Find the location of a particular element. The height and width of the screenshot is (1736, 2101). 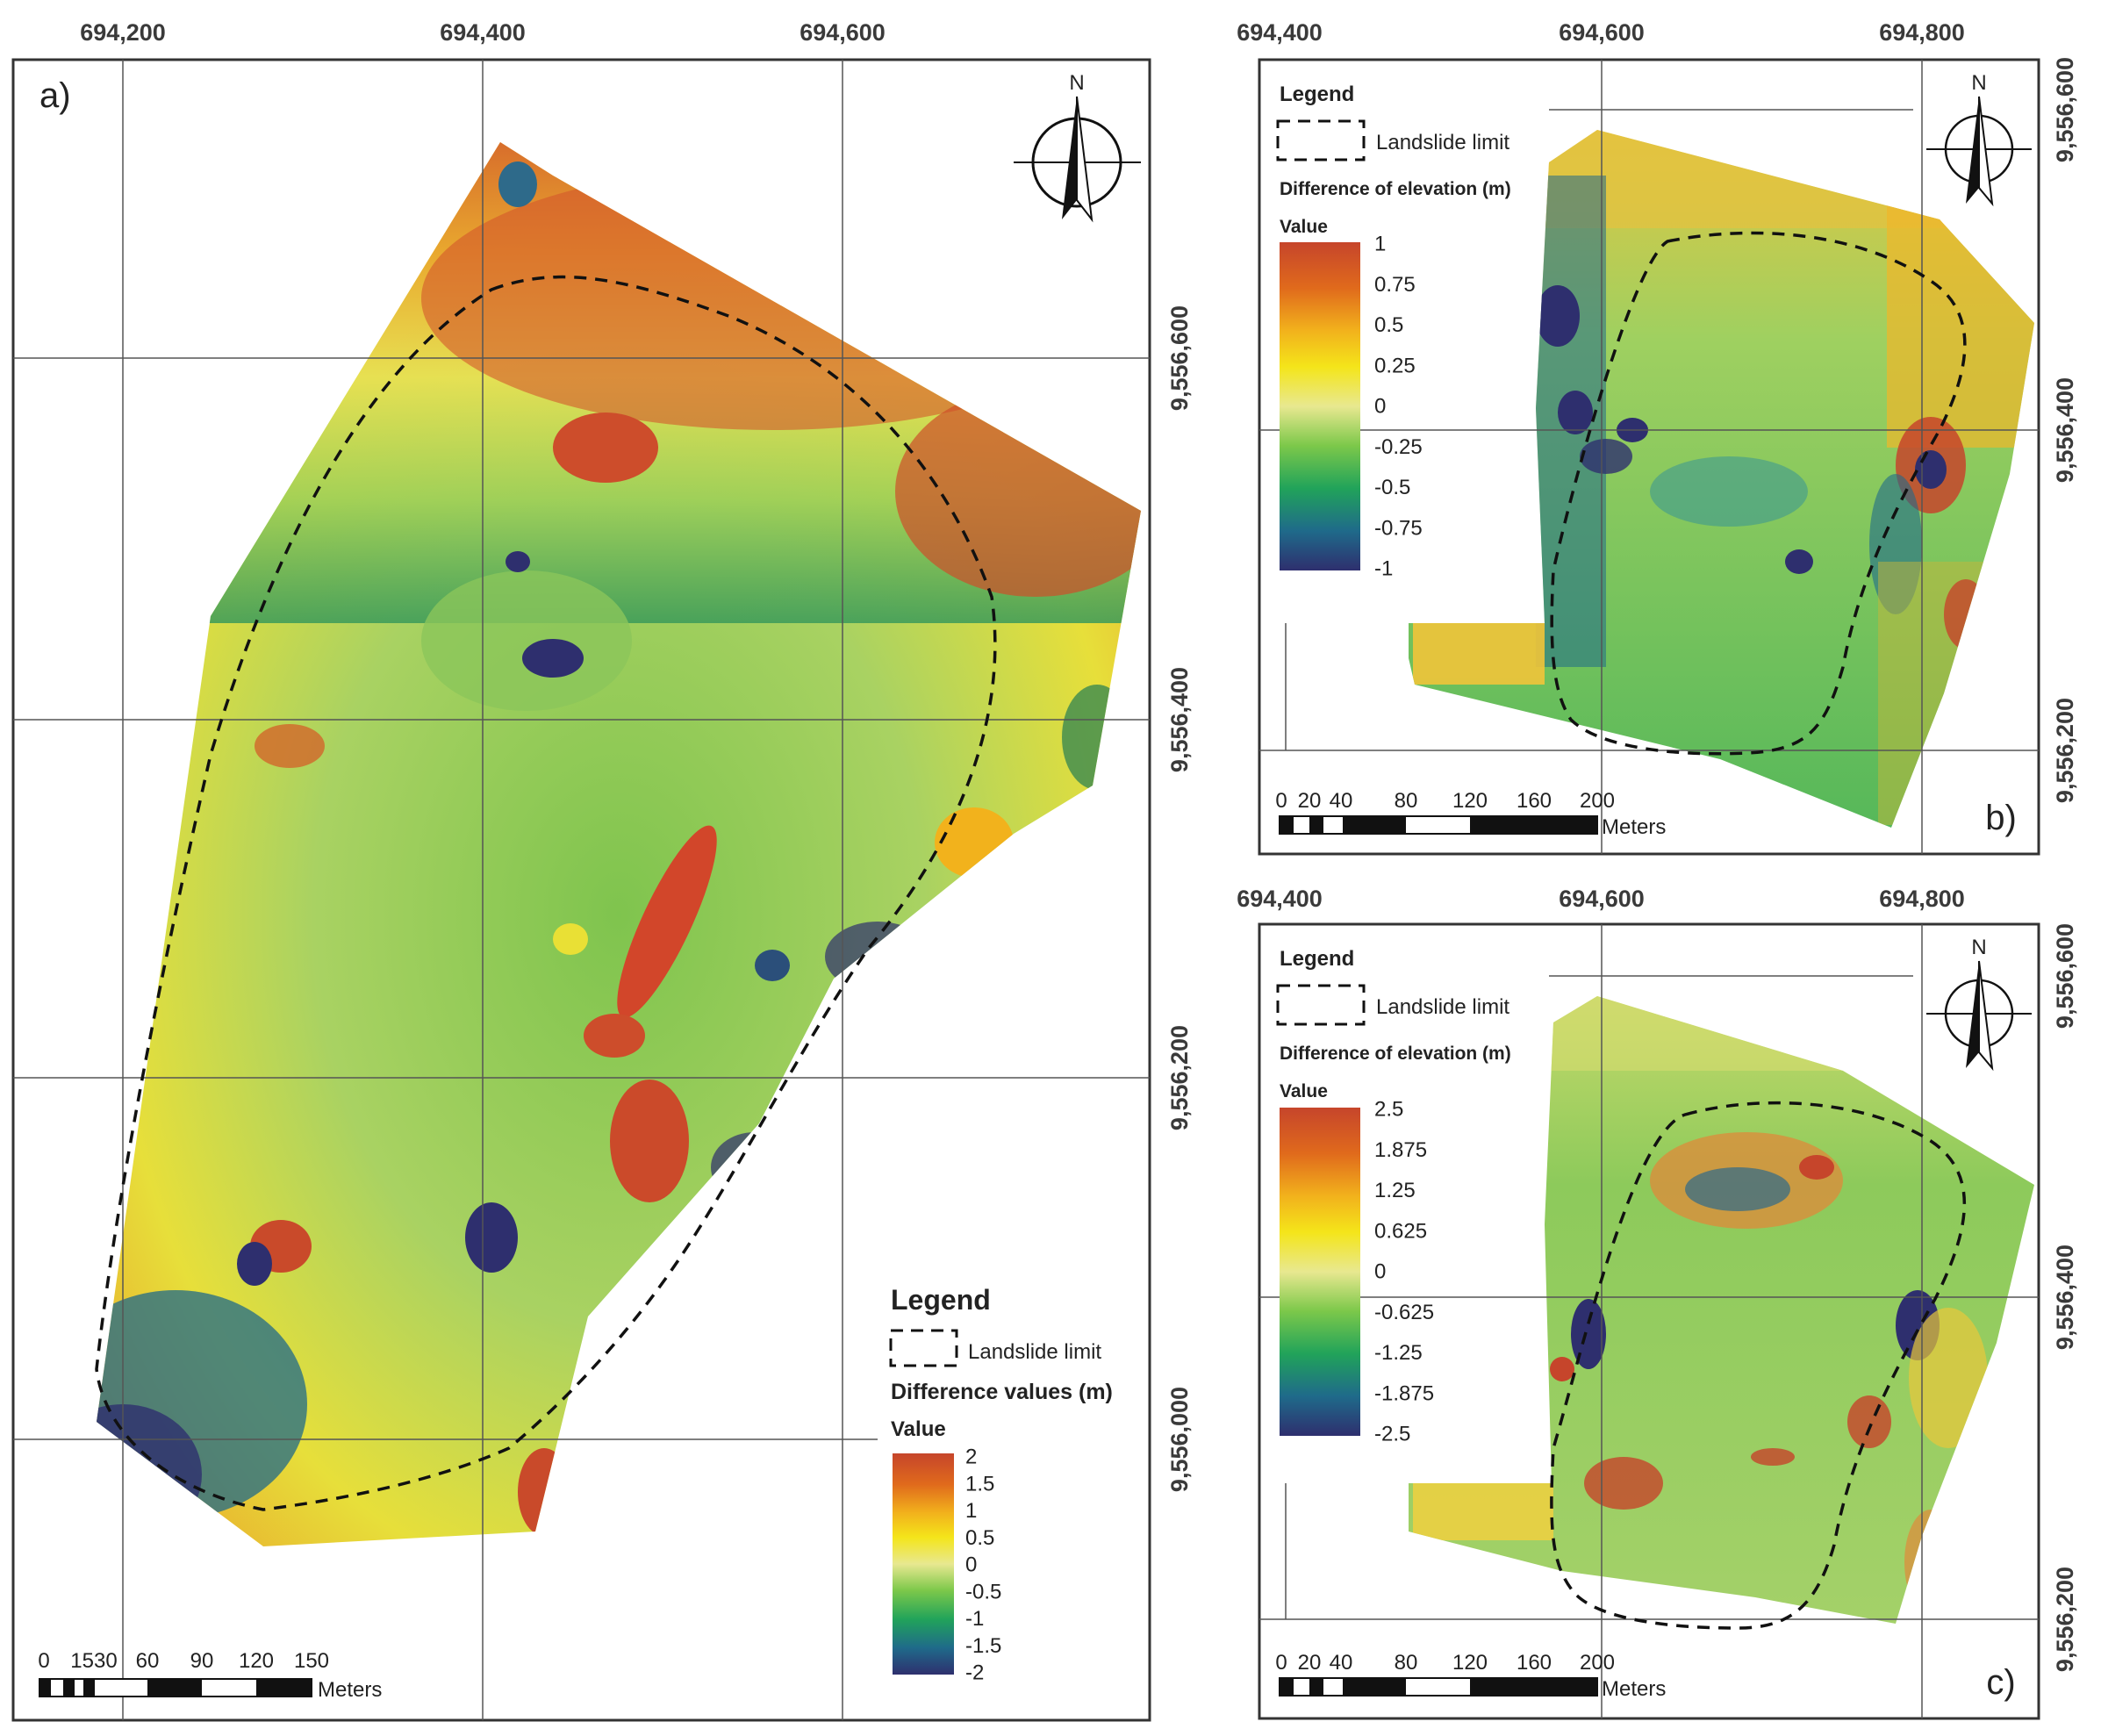

panel-a-side-coord-2: 9,556,400 is located at coordinates (1179, 719).